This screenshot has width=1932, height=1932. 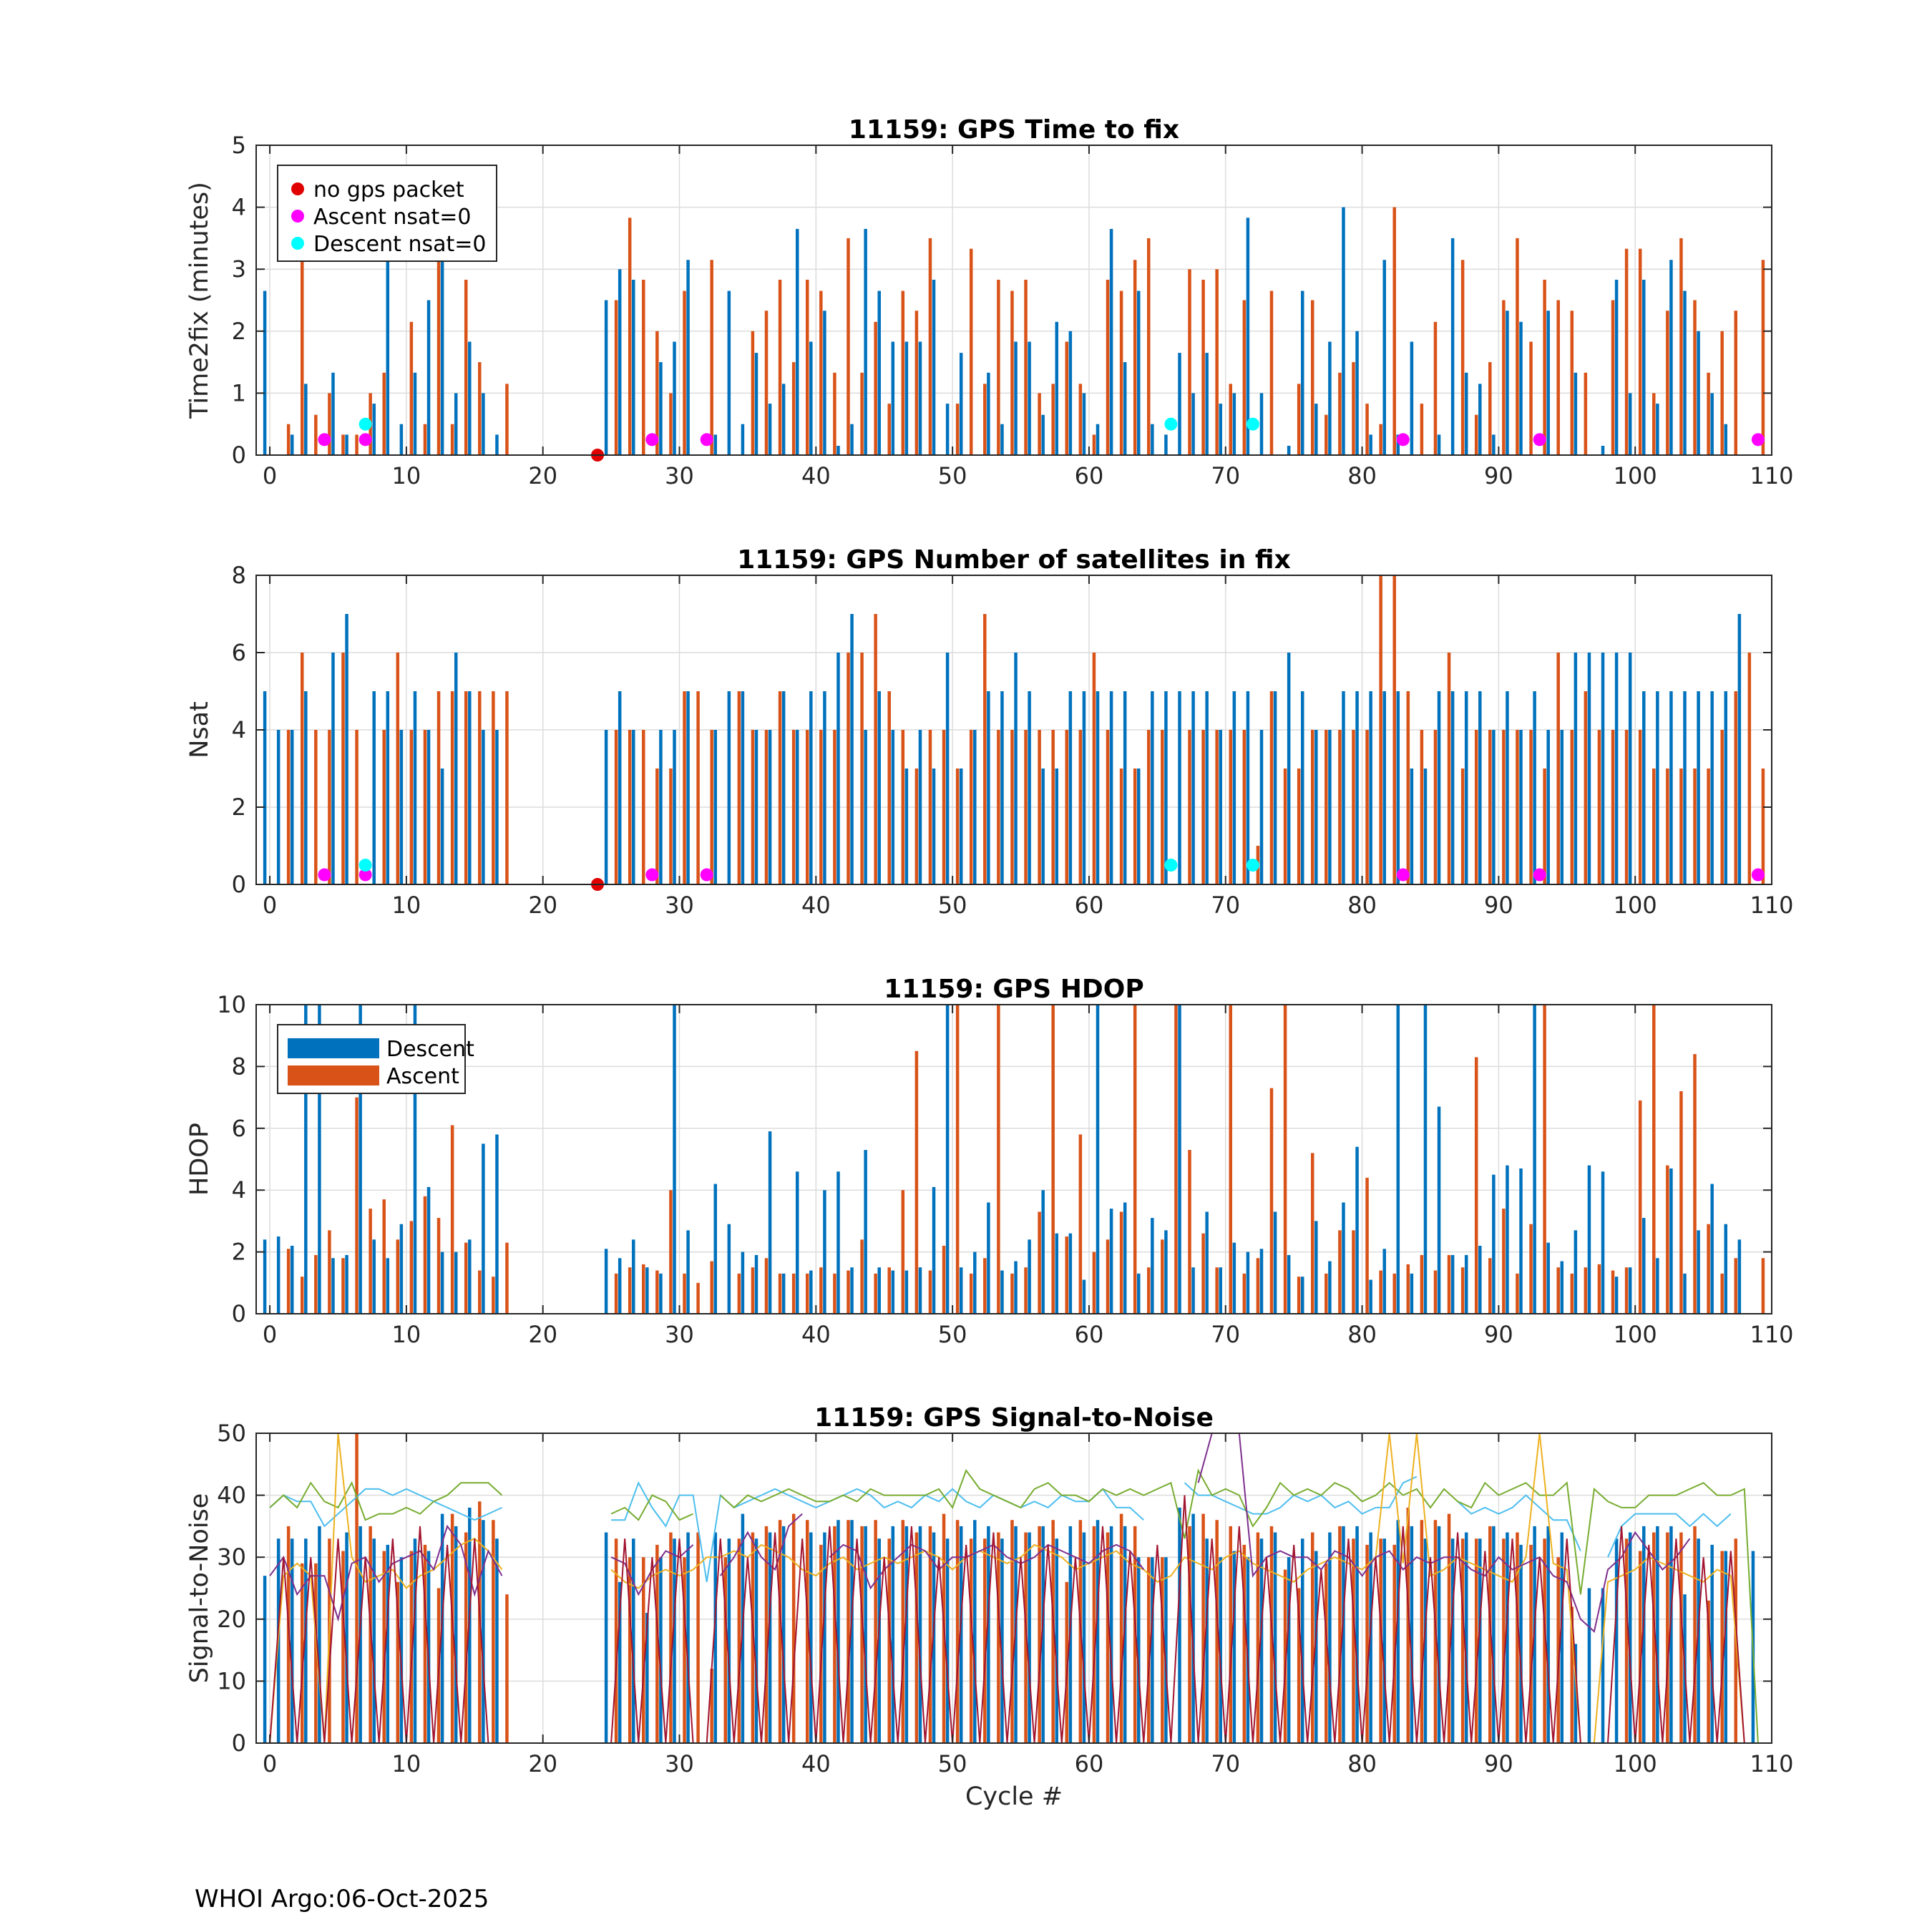 What do you see at coordinates (239, 729) in the screenshot?
I see `y-tick-label: 4` at bounding box center [239, 729].